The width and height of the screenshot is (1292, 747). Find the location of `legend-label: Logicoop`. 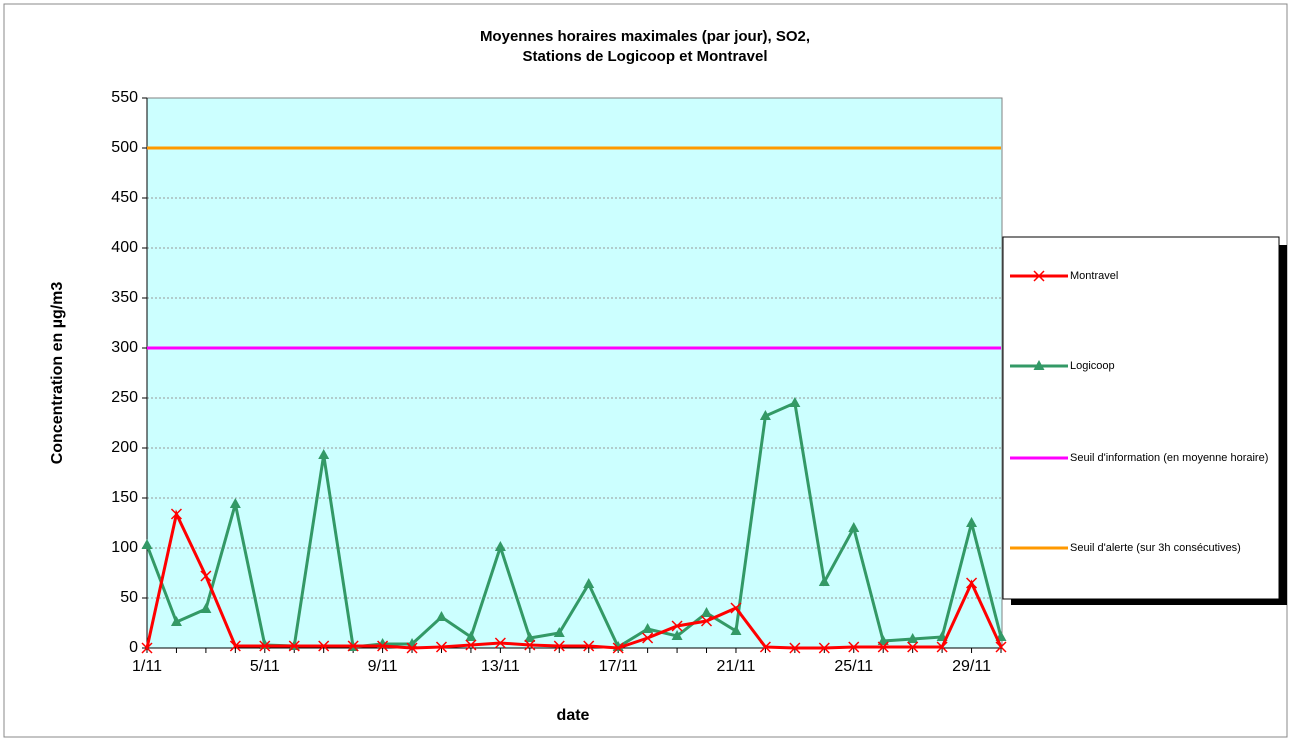

legend-label: Logicoop is located at coordinates (1092, 365).